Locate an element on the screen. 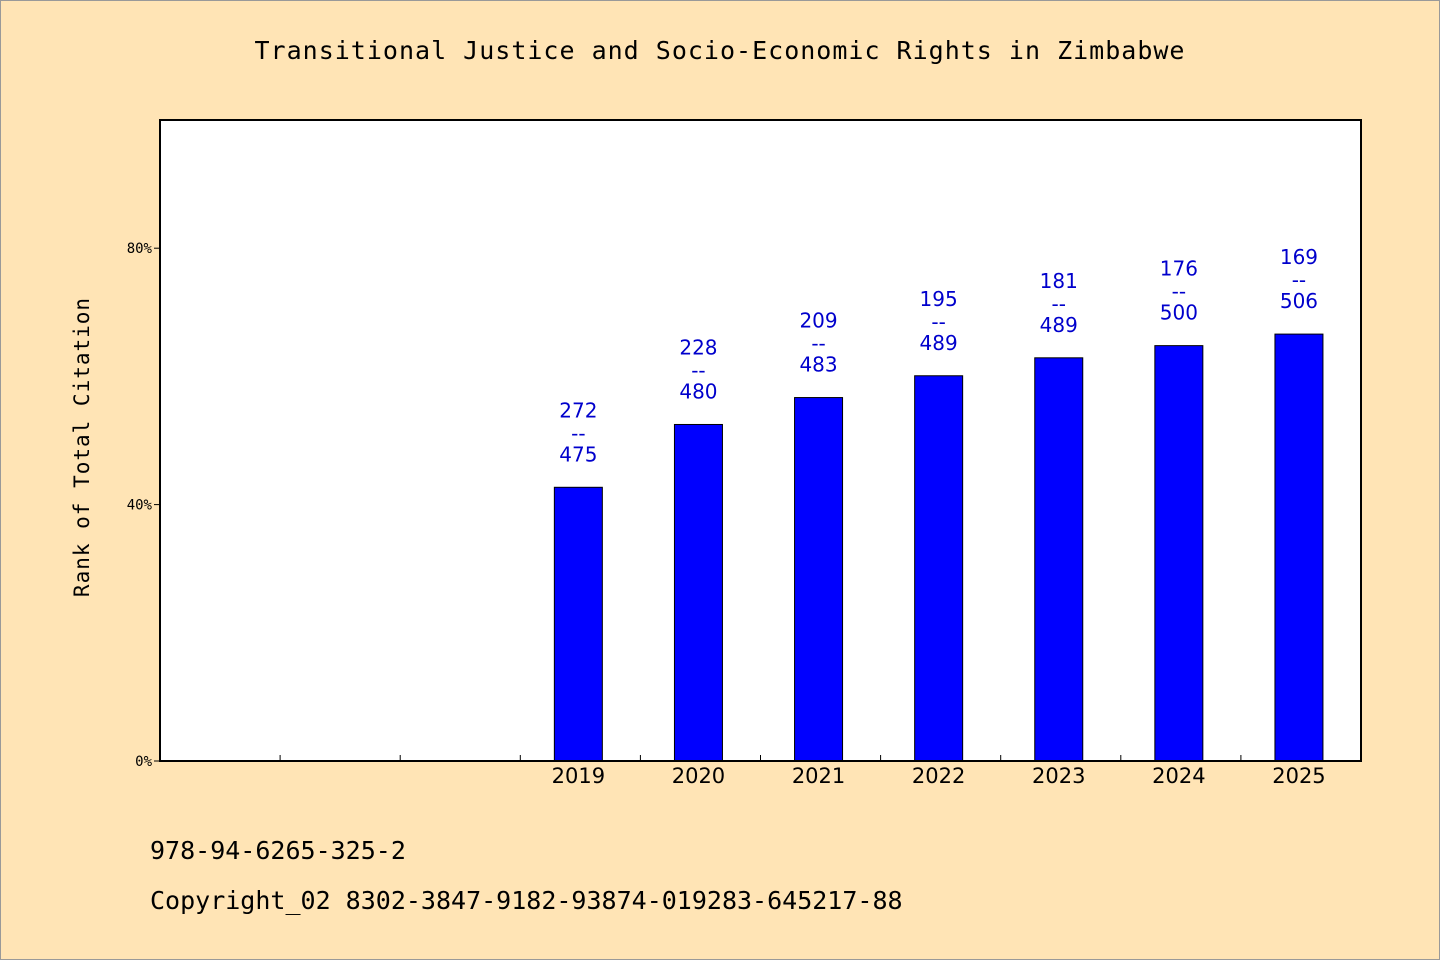  bar-label-total: 506 is located at coordinates (1299, 301).